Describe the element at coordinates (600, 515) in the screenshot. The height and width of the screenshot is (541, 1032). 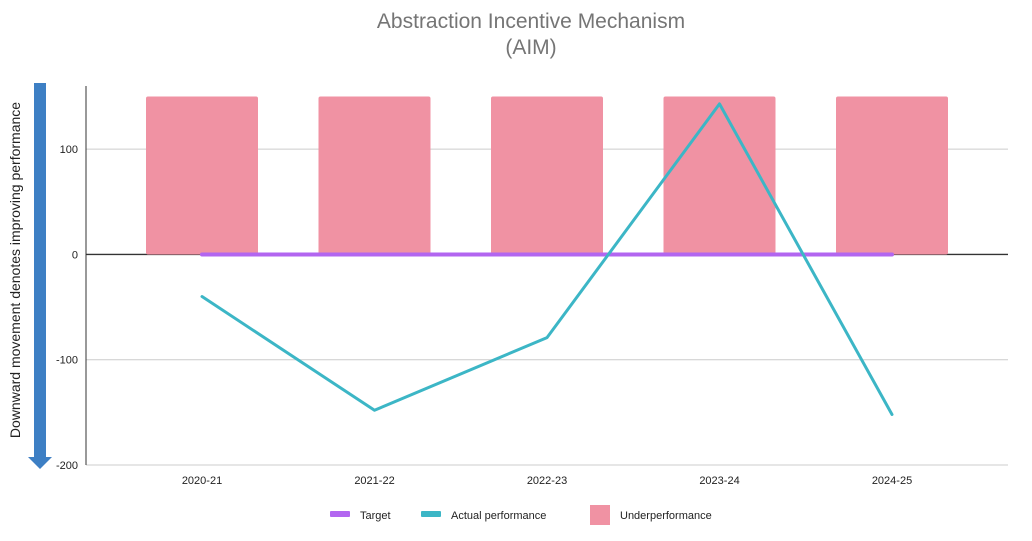
I see `legend-swatch-underperformance` at that location.